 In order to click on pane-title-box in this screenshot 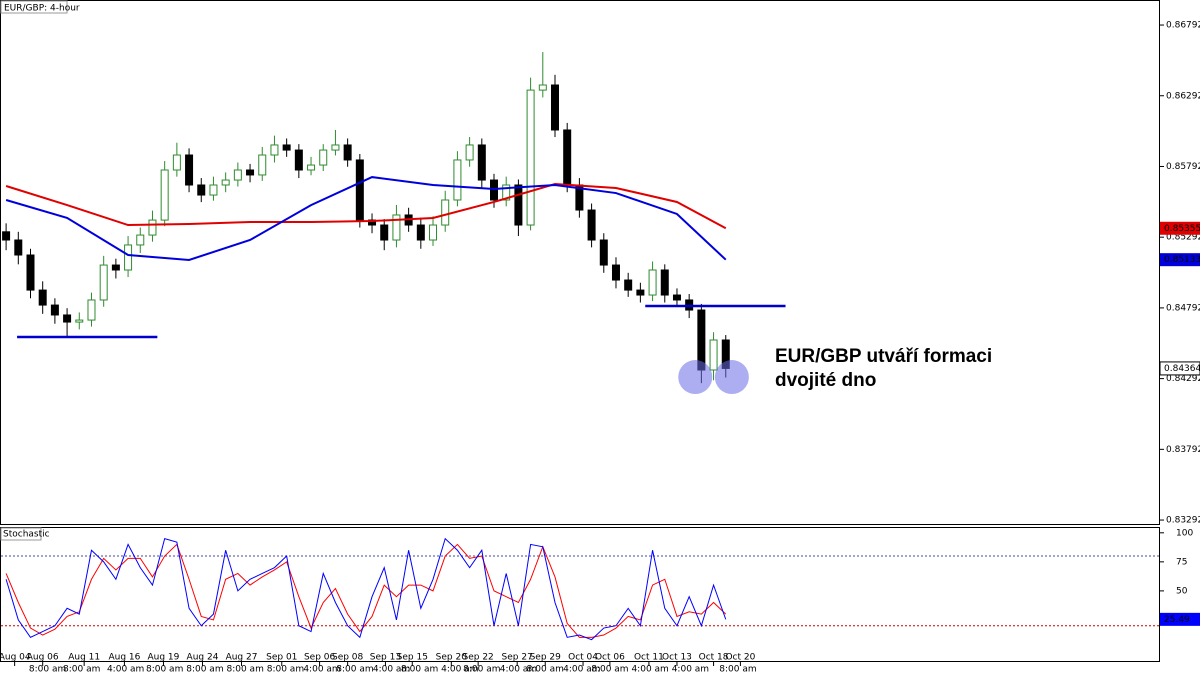, I will do `click(21, 534)`.